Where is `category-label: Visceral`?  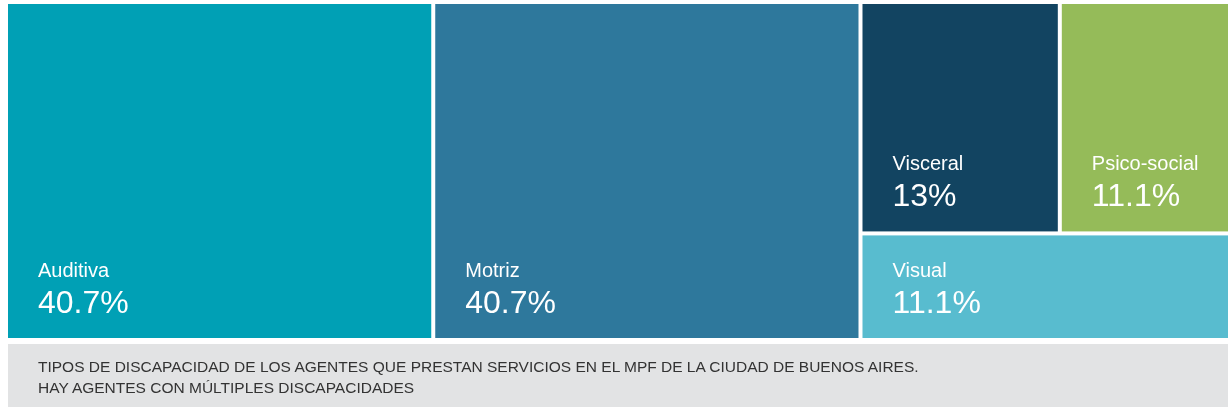 category-label: Visceral is located at coordinates (928, 163).